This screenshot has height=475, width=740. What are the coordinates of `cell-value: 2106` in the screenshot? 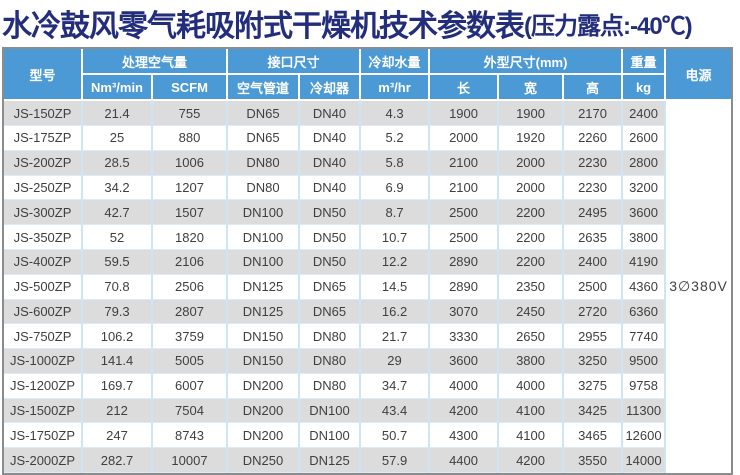 It's located at (190, 262).